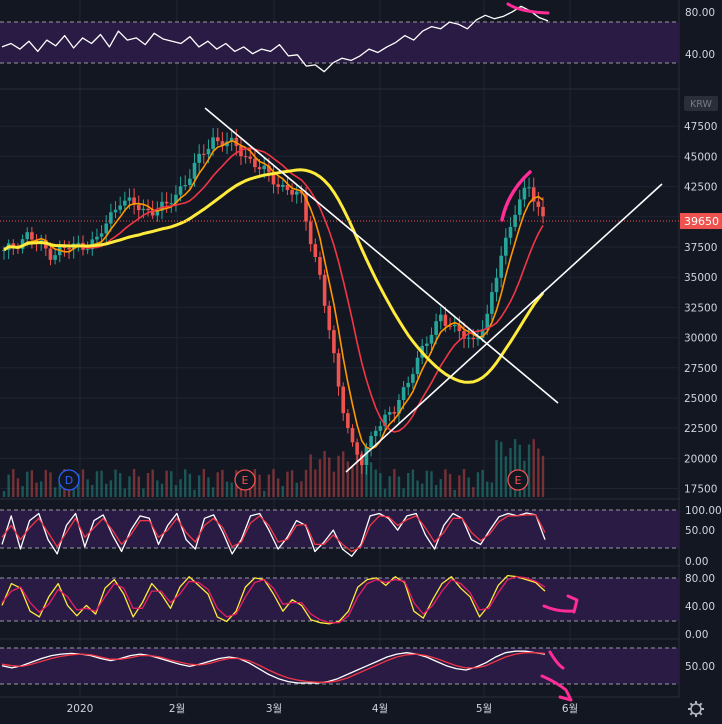  I want to click on price-tick-label: 35000, so click(700, 278).